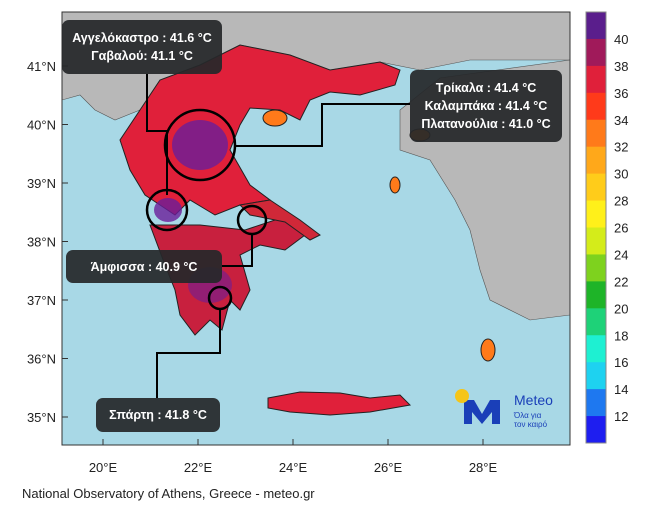  Describe the element at coordinates (200, 145) in the screenshot. I see `hot-core-thessaly` at that location.